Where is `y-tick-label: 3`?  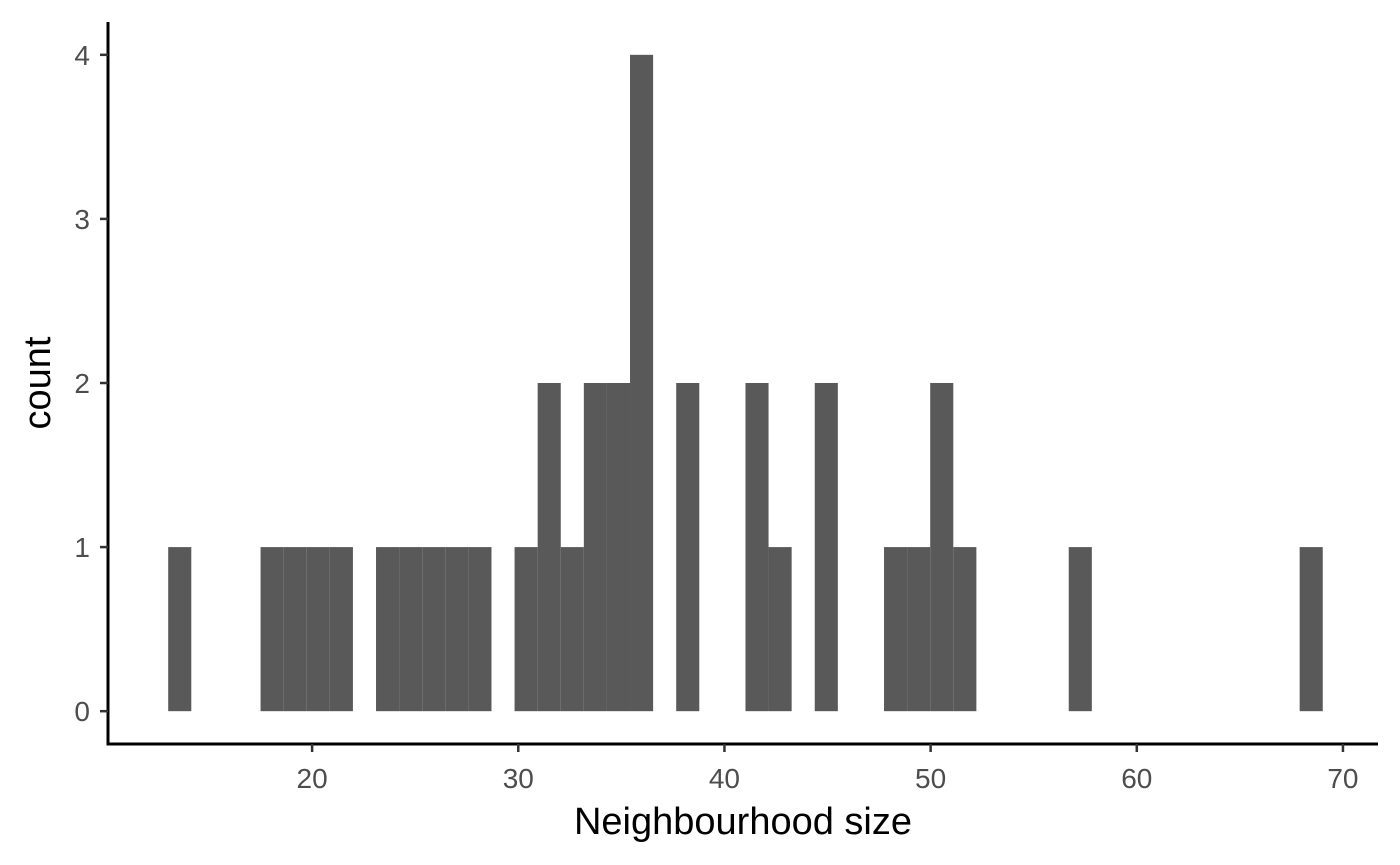
y-tick-label: 3 is located at coordinates (82, 219).